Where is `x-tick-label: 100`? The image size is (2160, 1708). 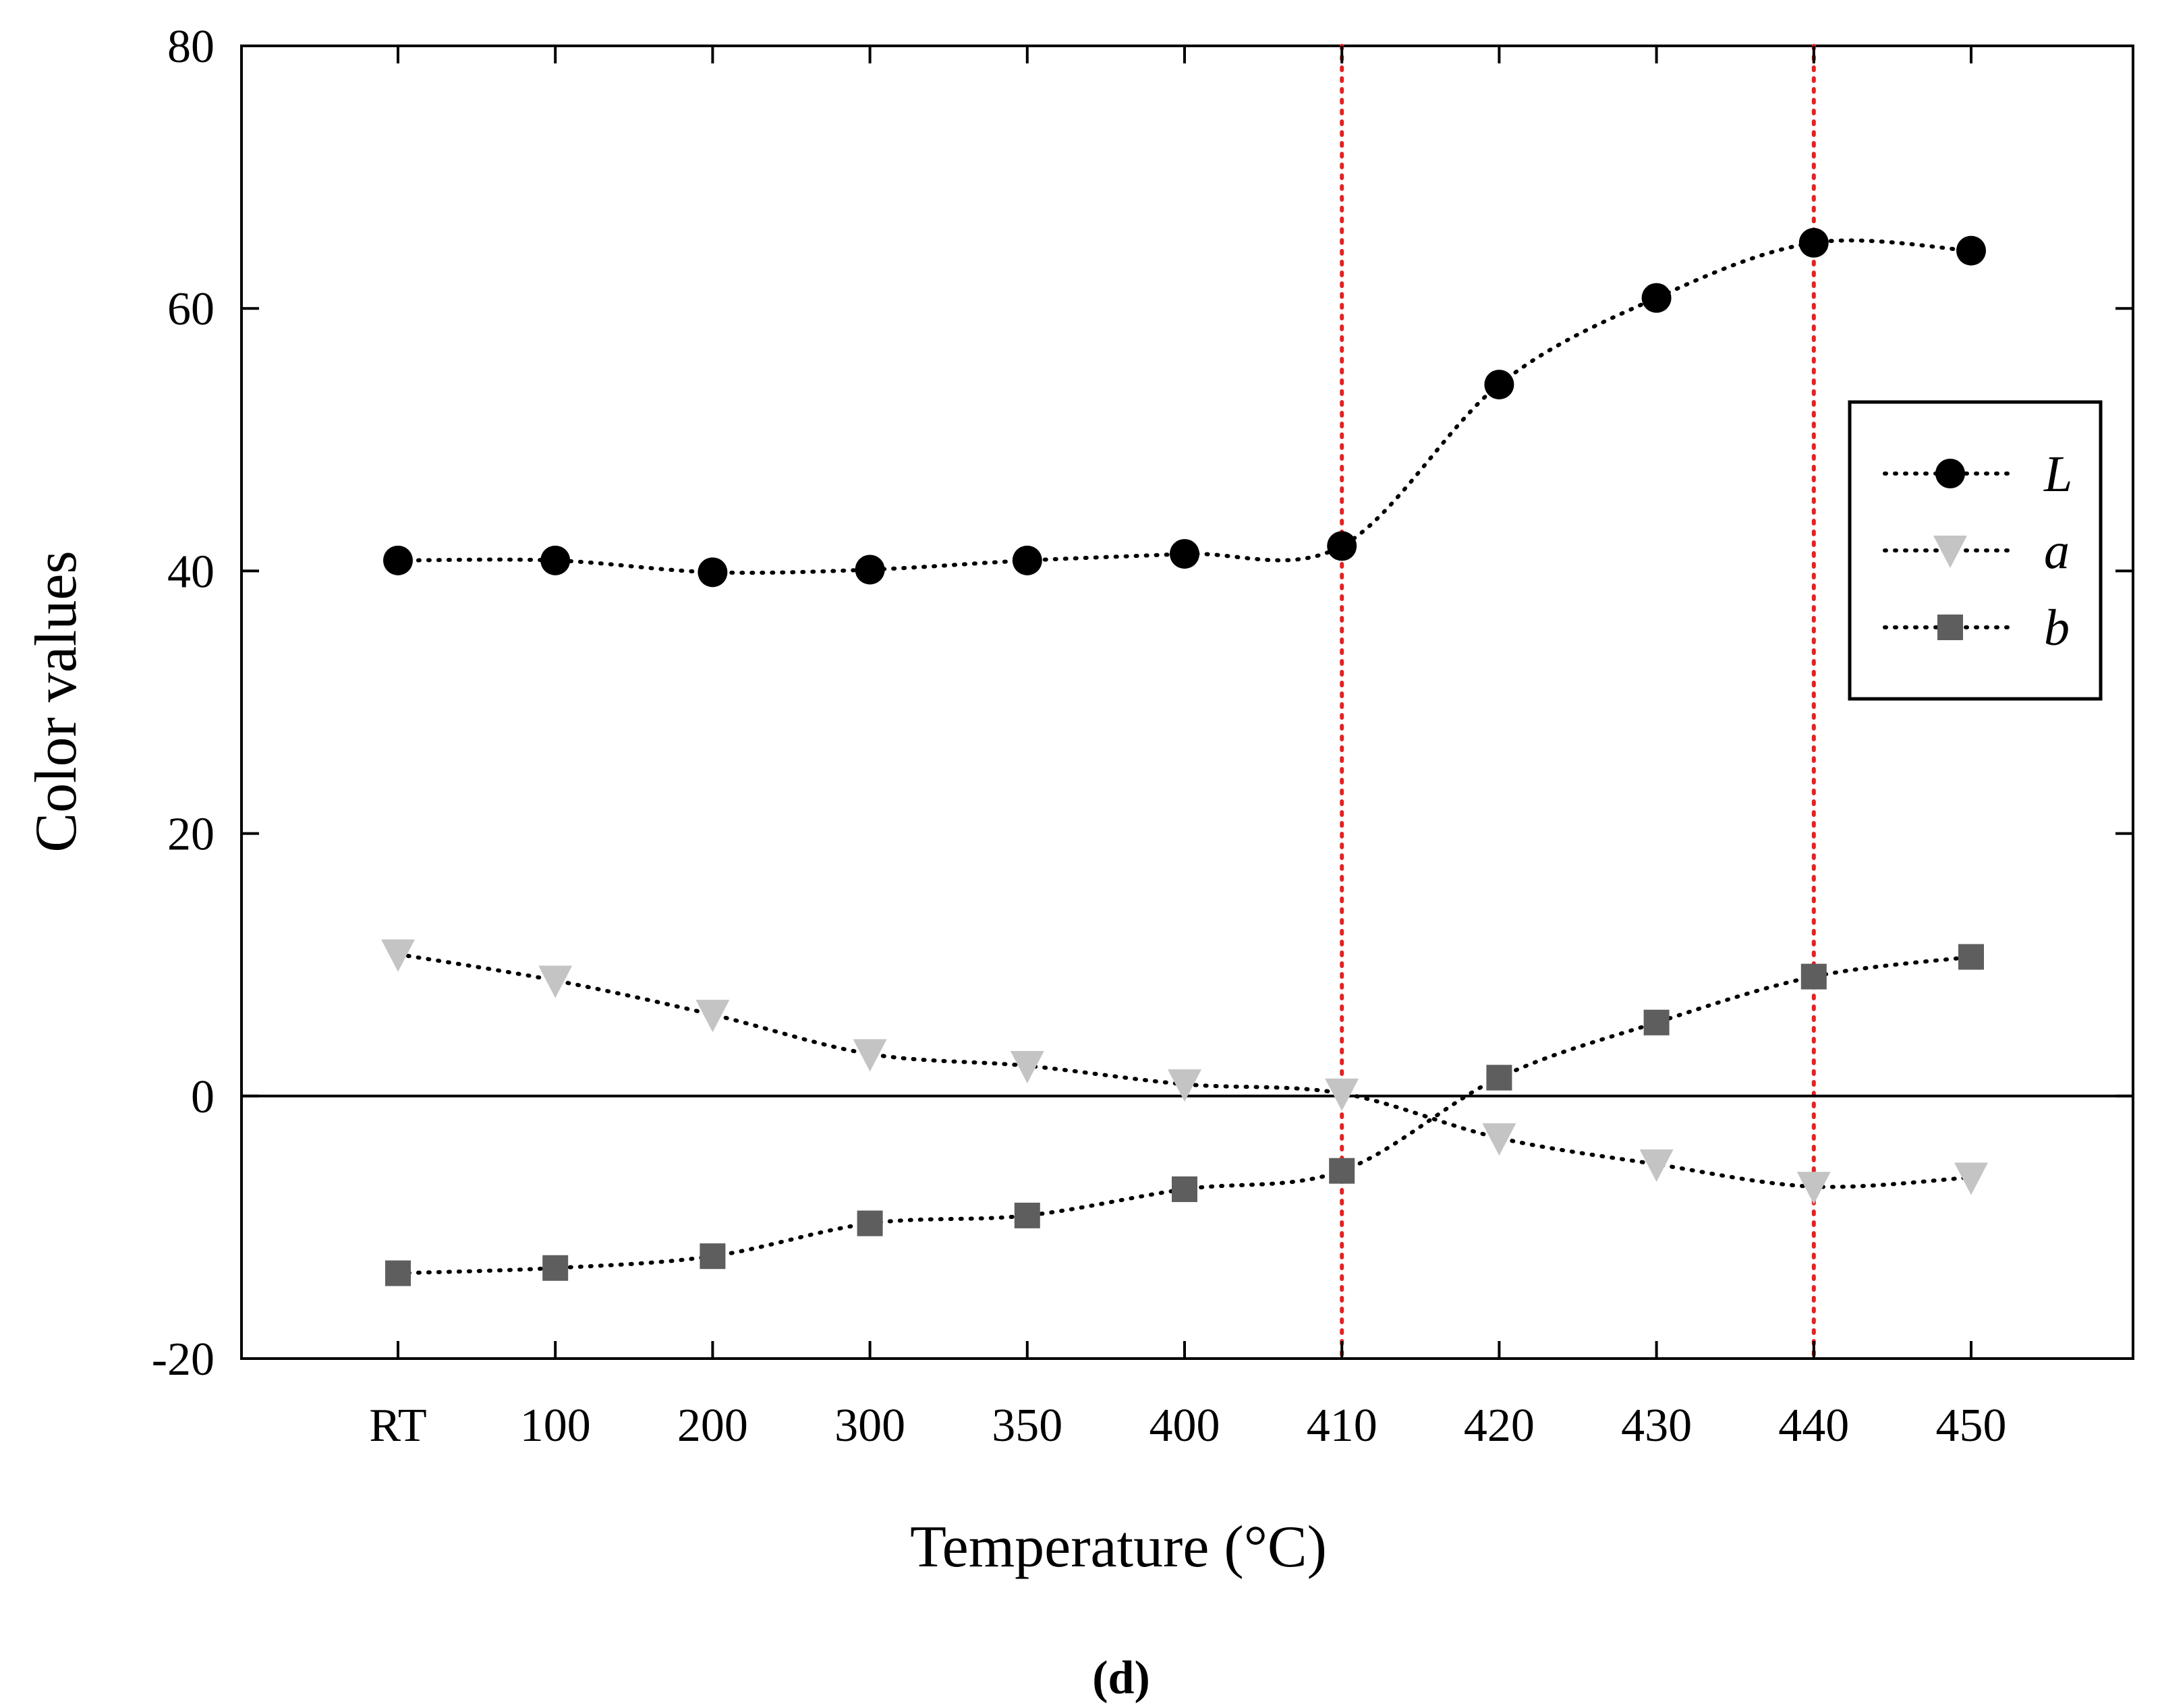 x-tick-label: 100 is located at coordinates (555, 1426).